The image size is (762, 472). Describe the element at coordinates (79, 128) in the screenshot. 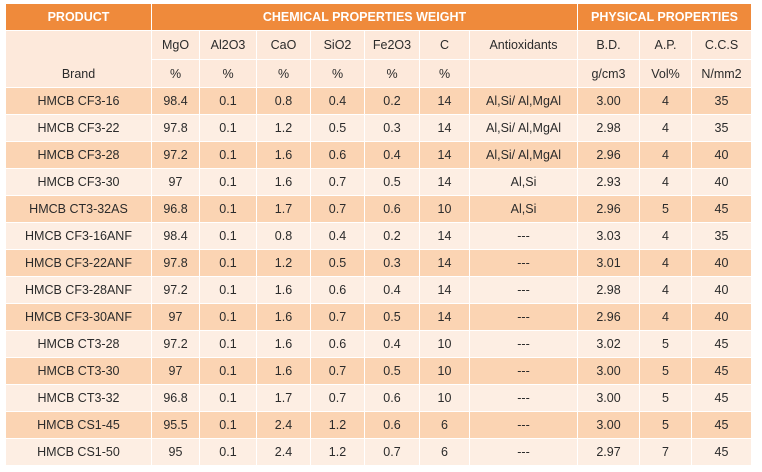

I see `brand-cell: HMCB CF3-22` at that location.